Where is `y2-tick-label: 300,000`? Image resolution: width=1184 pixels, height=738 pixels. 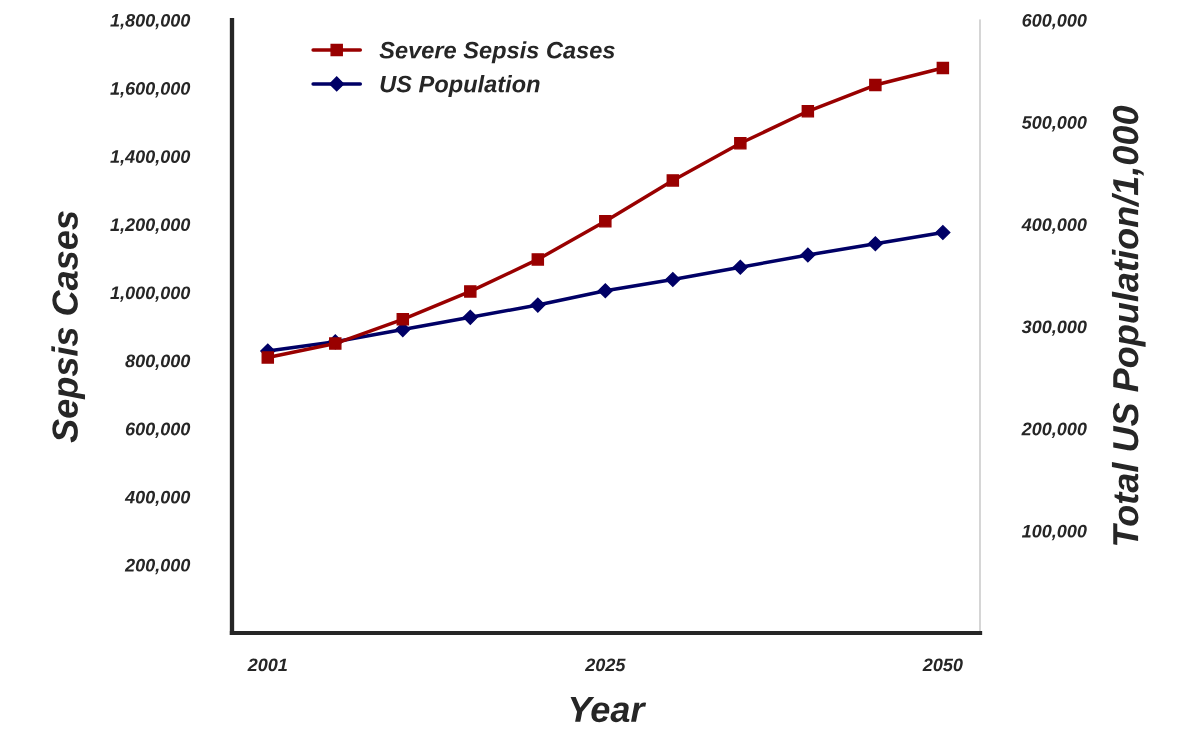
y2-tick-label: 300,000 is located at coordinates (1054, 328).